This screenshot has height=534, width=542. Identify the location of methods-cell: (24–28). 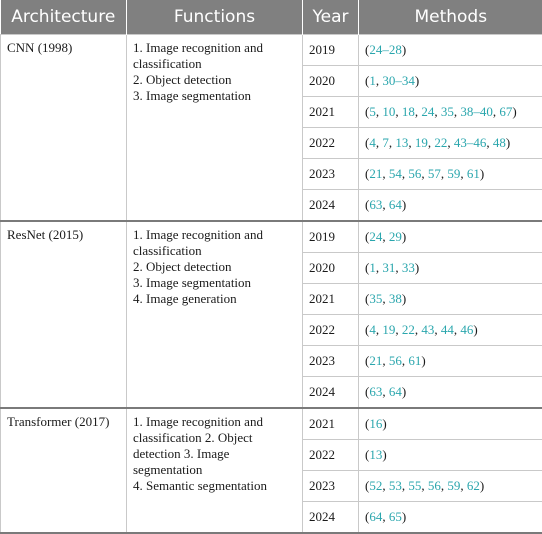
(450, 50).